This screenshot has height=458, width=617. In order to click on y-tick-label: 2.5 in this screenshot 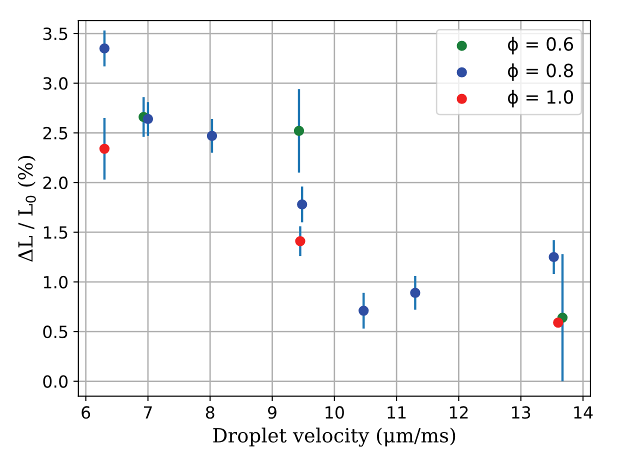, I will do `click(55, 133)`.